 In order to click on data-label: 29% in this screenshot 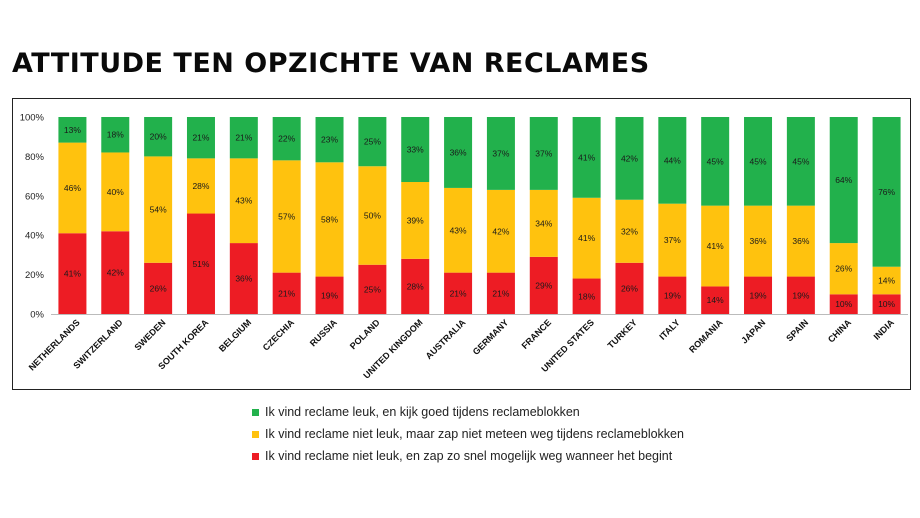, I will do `click(543, 285)`.